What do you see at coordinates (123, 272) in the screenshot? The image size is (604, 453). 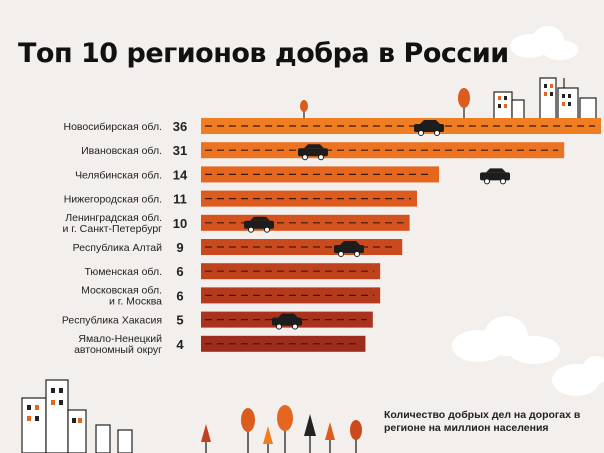 I see `category-label: Тюменская обл.` at bounding box center [123, 272].